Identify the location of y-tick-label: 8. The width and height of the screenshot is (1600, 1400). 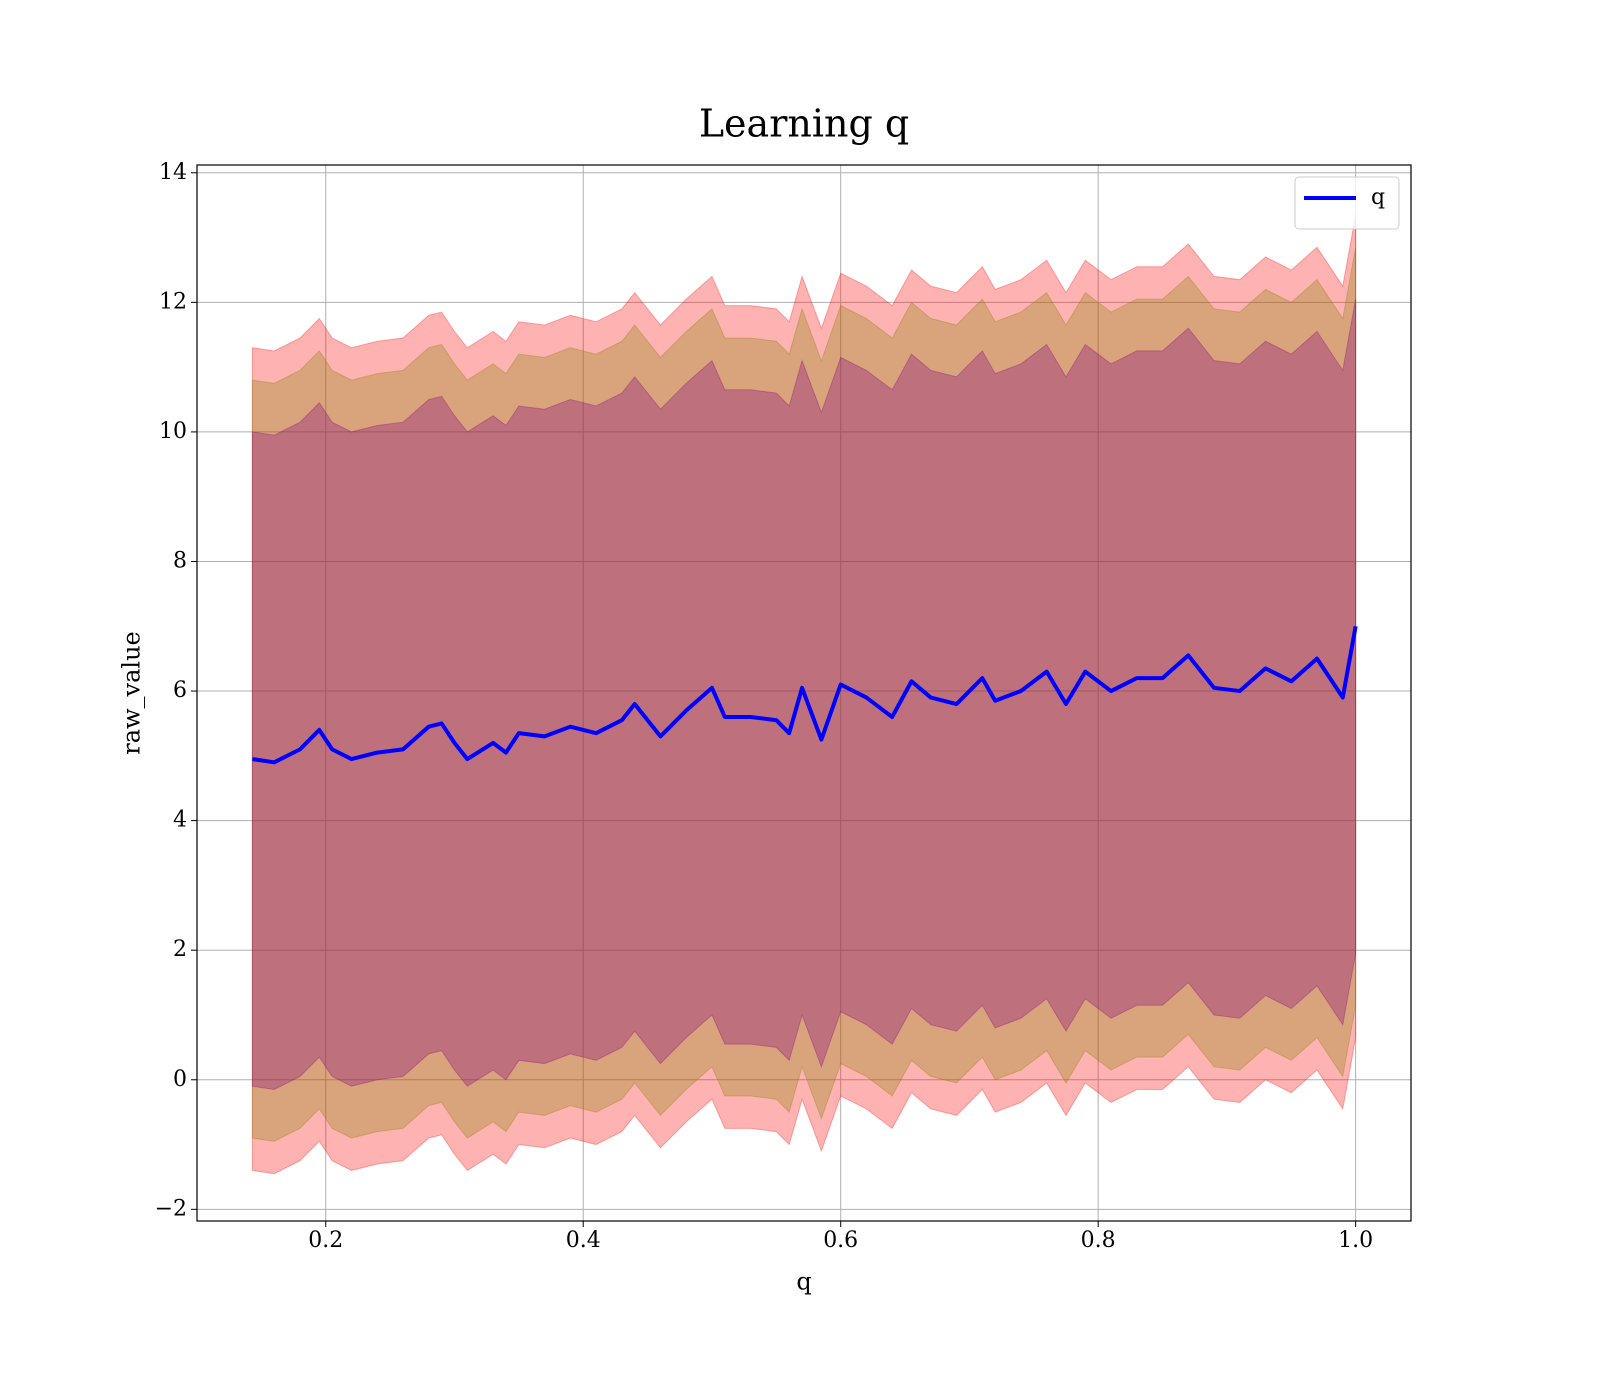
(180, 560).